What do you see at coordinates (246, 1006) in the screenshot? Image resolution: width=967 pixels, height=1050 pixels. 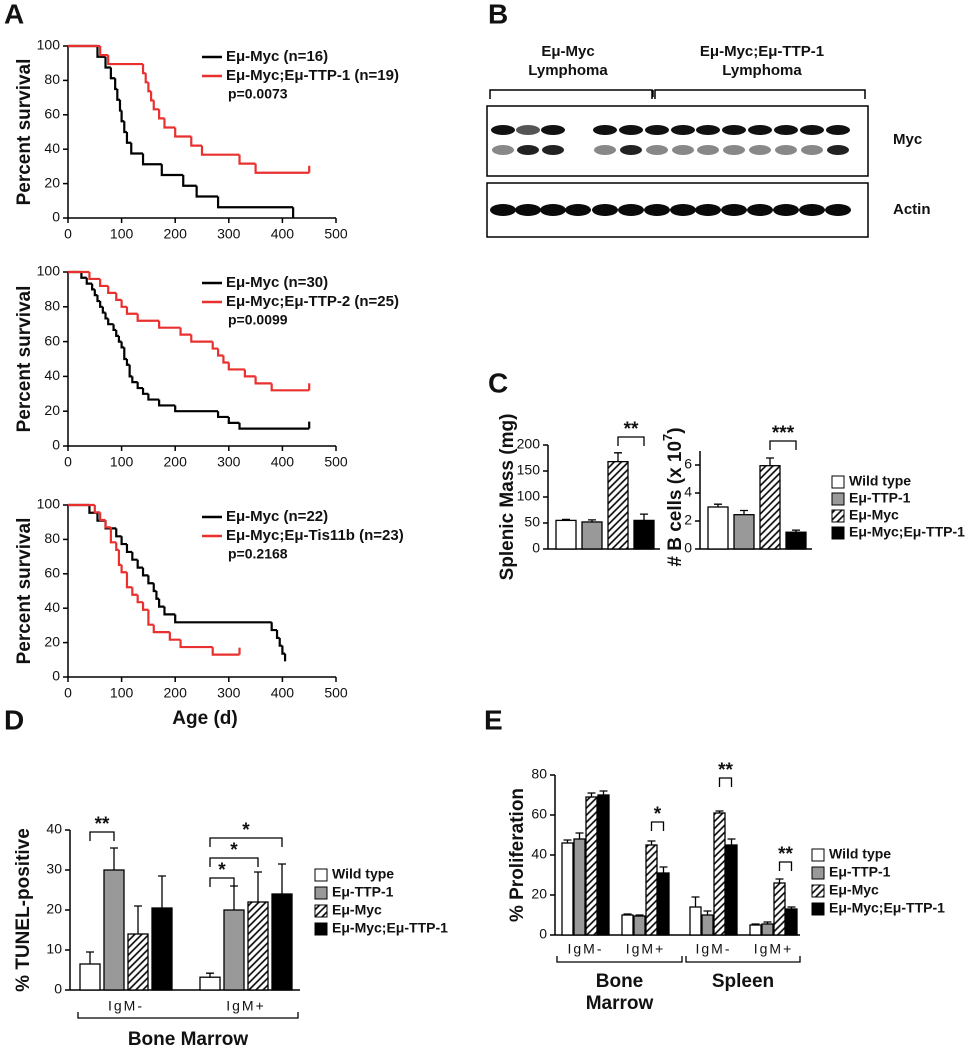 I see `x-tick-label: IgM+` at bounding box center [246, 1006].